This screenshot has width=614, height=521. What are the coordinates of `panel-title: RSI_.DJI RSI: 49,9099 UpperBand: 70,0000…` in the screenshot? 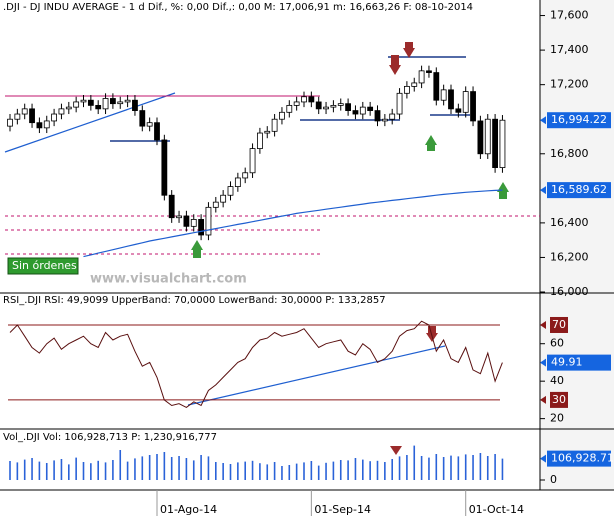 It's located at (194, 300).